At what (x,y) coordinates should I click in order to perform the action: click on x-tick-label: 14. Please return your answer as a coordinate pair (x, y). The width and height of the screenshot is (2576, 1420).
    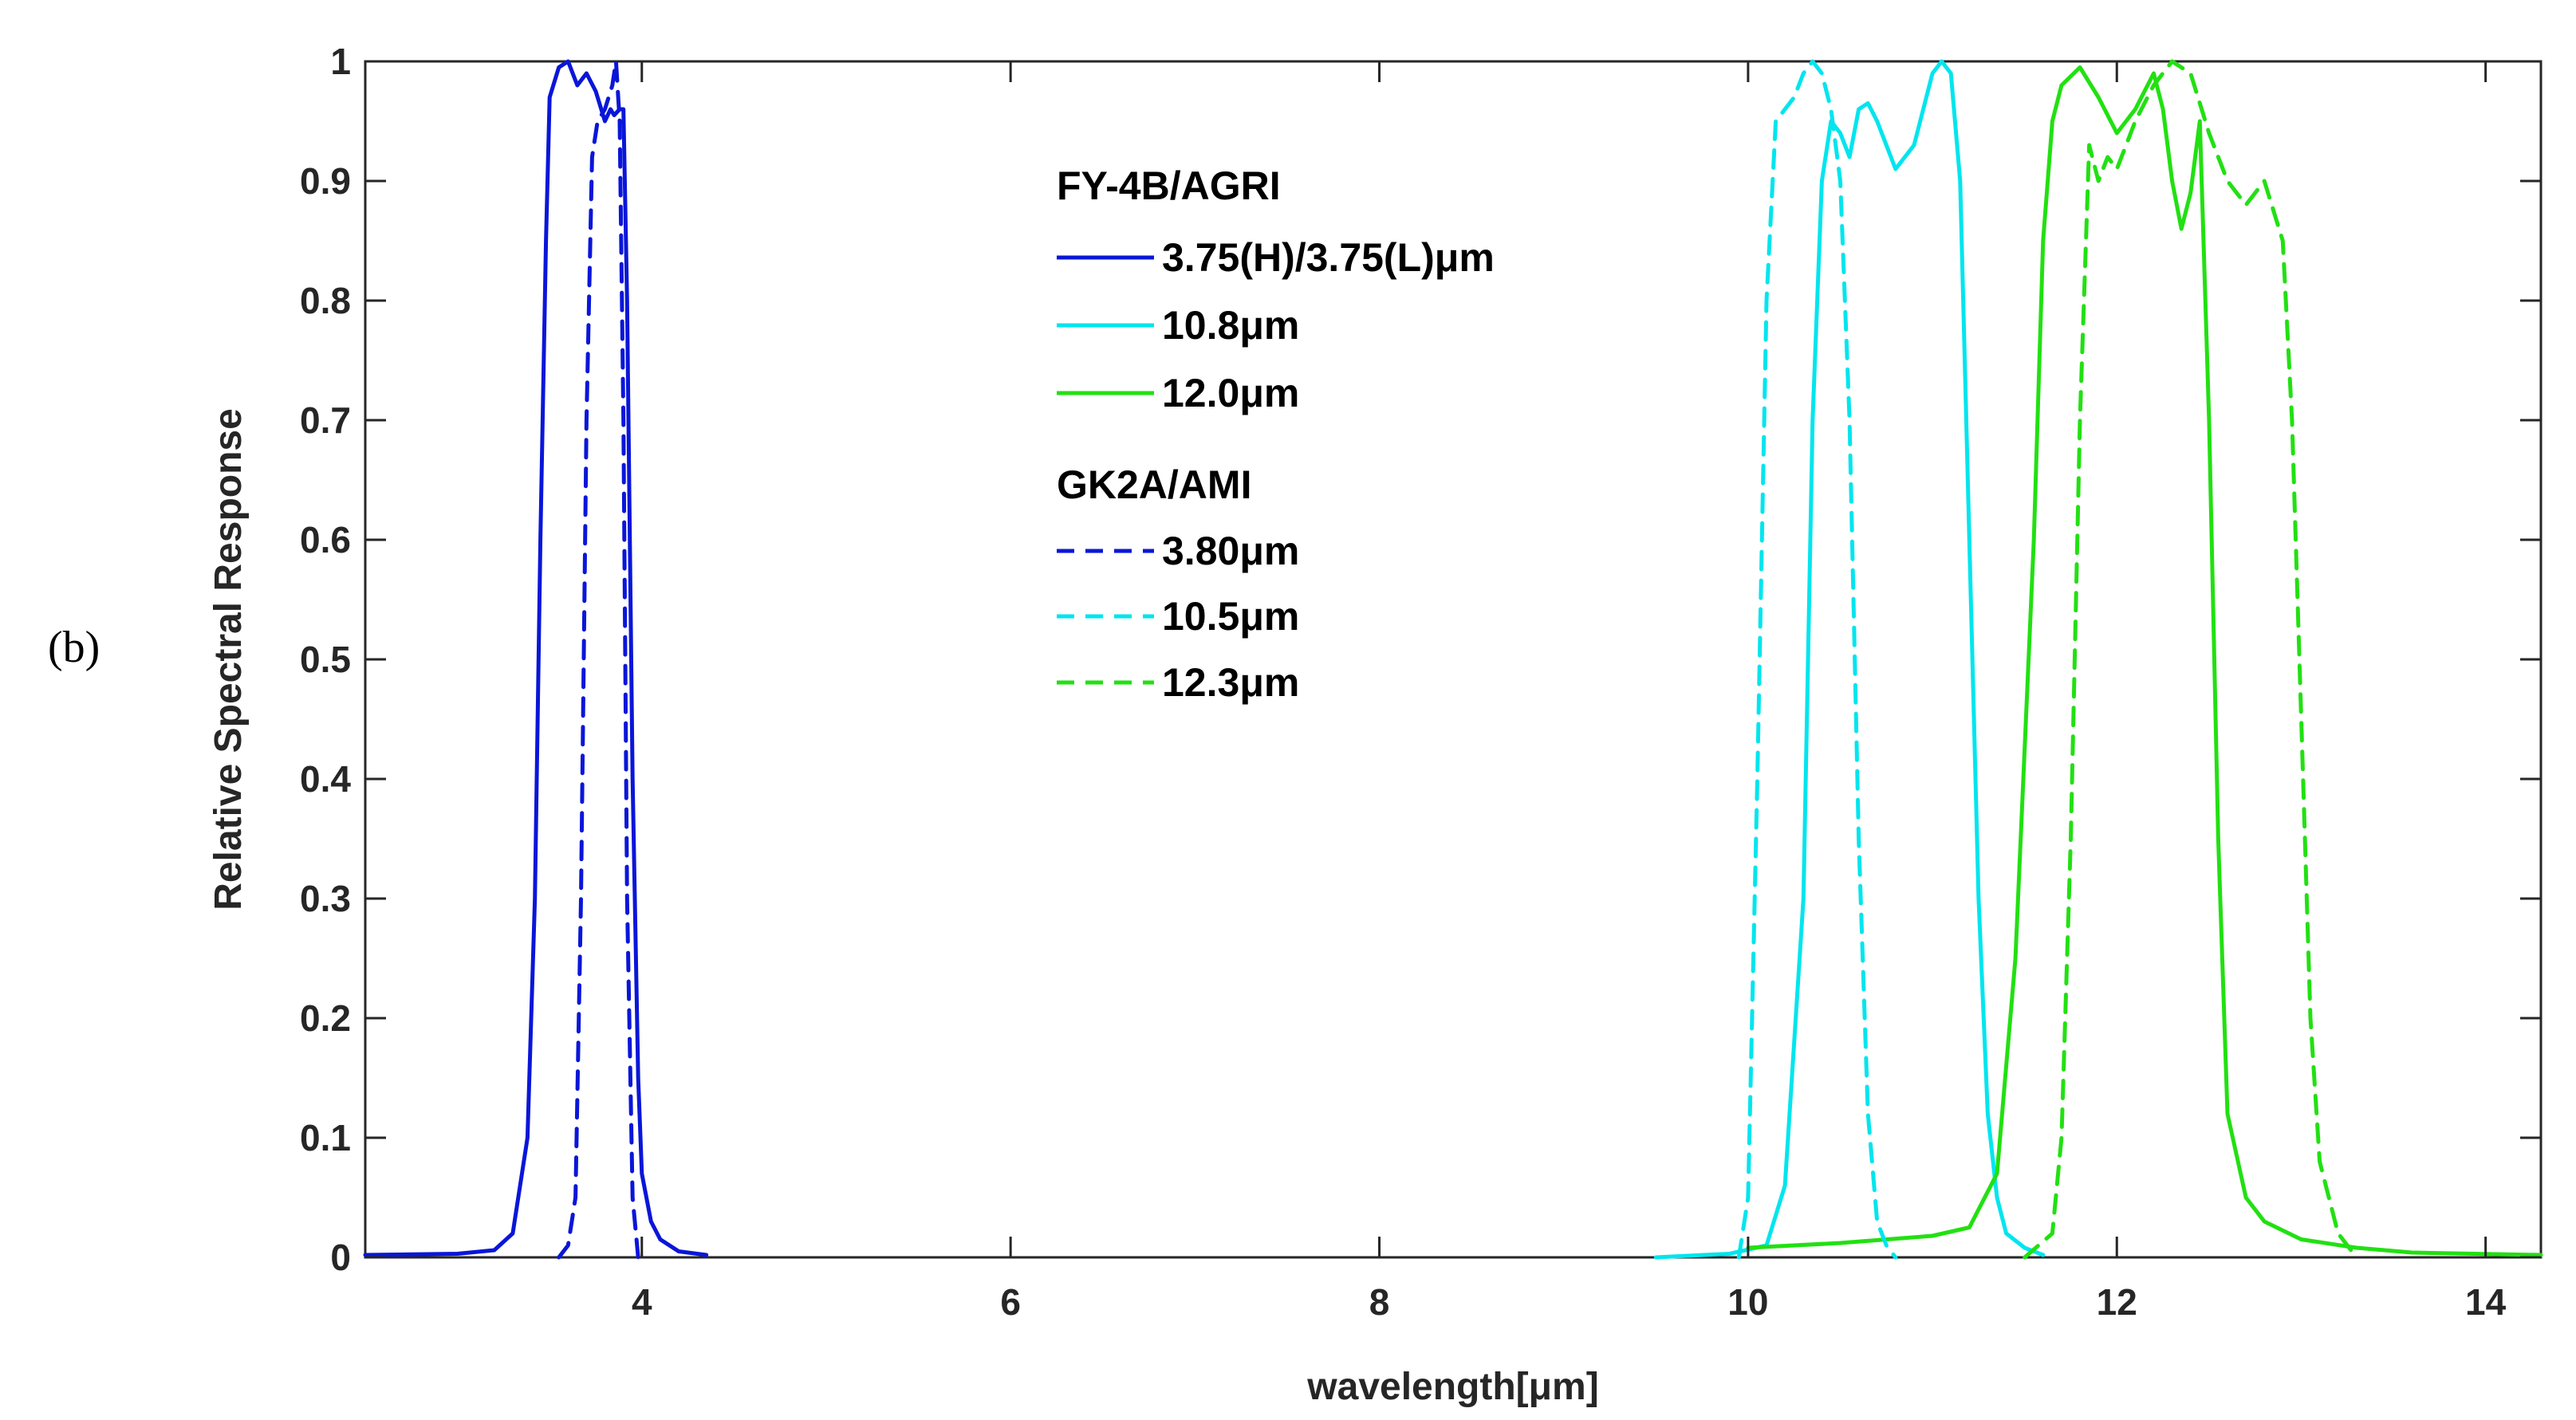
    Looking at the image, I should click on (2486, 1302).